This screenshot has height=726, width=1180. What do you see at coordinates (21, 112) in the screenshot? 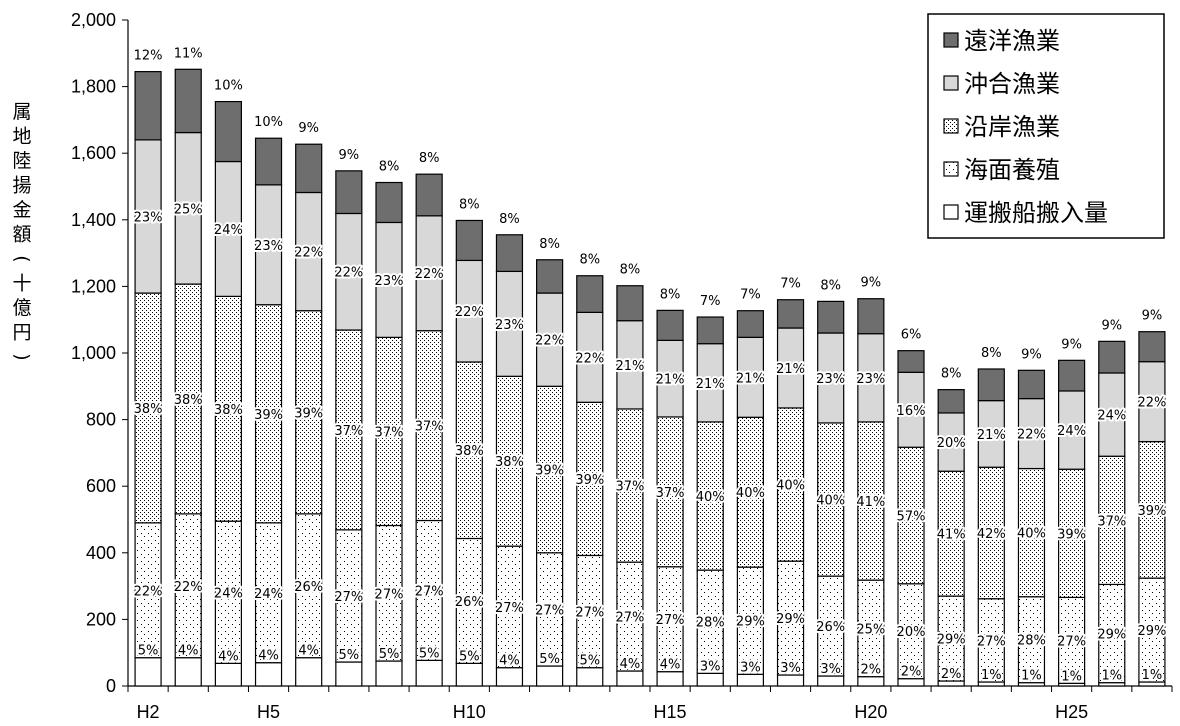
I see `y-axis-title-char: 属` at bounding box center [21, 112].